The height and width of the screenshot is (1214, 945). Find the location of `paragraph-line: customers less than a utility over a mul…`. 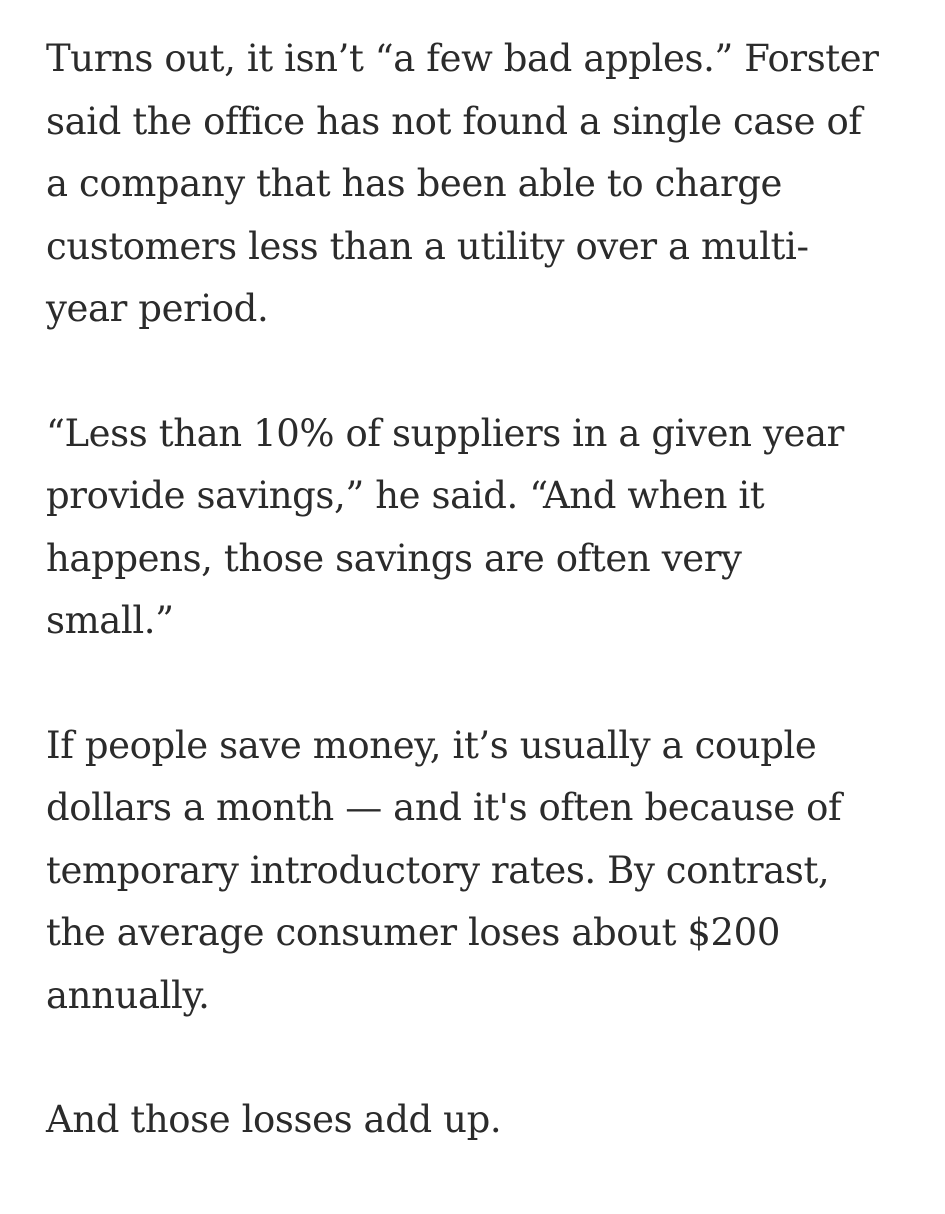

paragraph-line: customers less than a utility over a mul… is located at coordinates (427, 246).